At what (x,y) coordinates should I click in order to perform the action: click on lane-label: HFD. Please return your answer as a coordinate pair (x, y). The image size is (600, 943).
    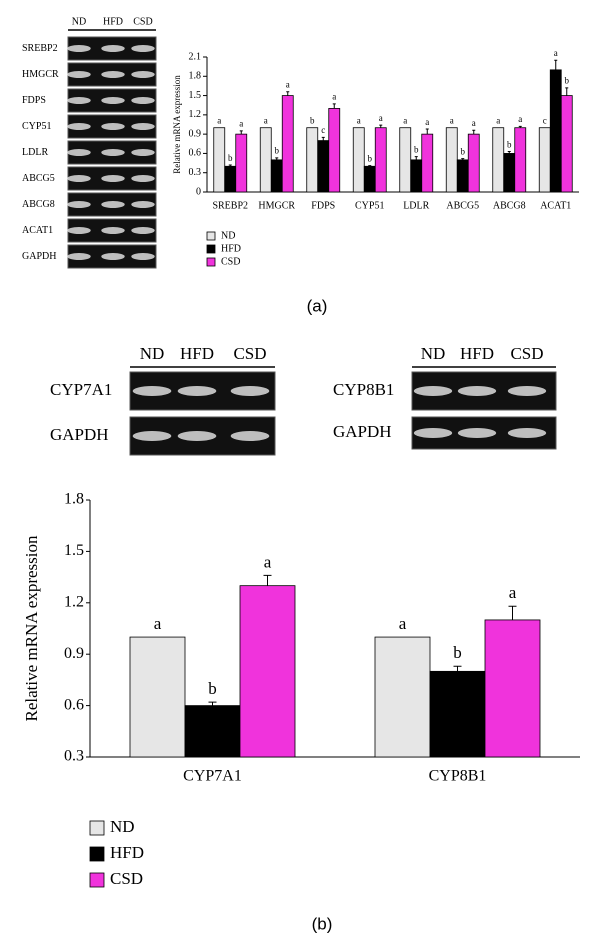
    Looking at the image, I should click on (113, 21).